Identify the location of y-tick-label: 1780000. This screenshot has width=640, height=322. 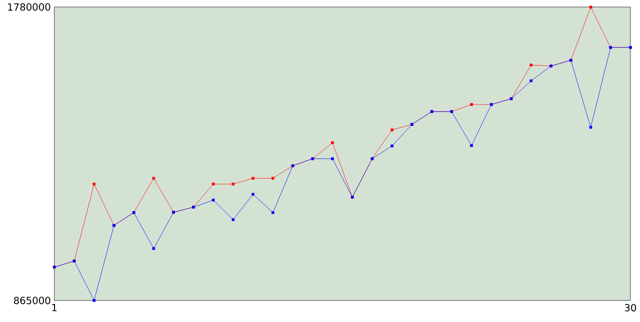
(29, 7).